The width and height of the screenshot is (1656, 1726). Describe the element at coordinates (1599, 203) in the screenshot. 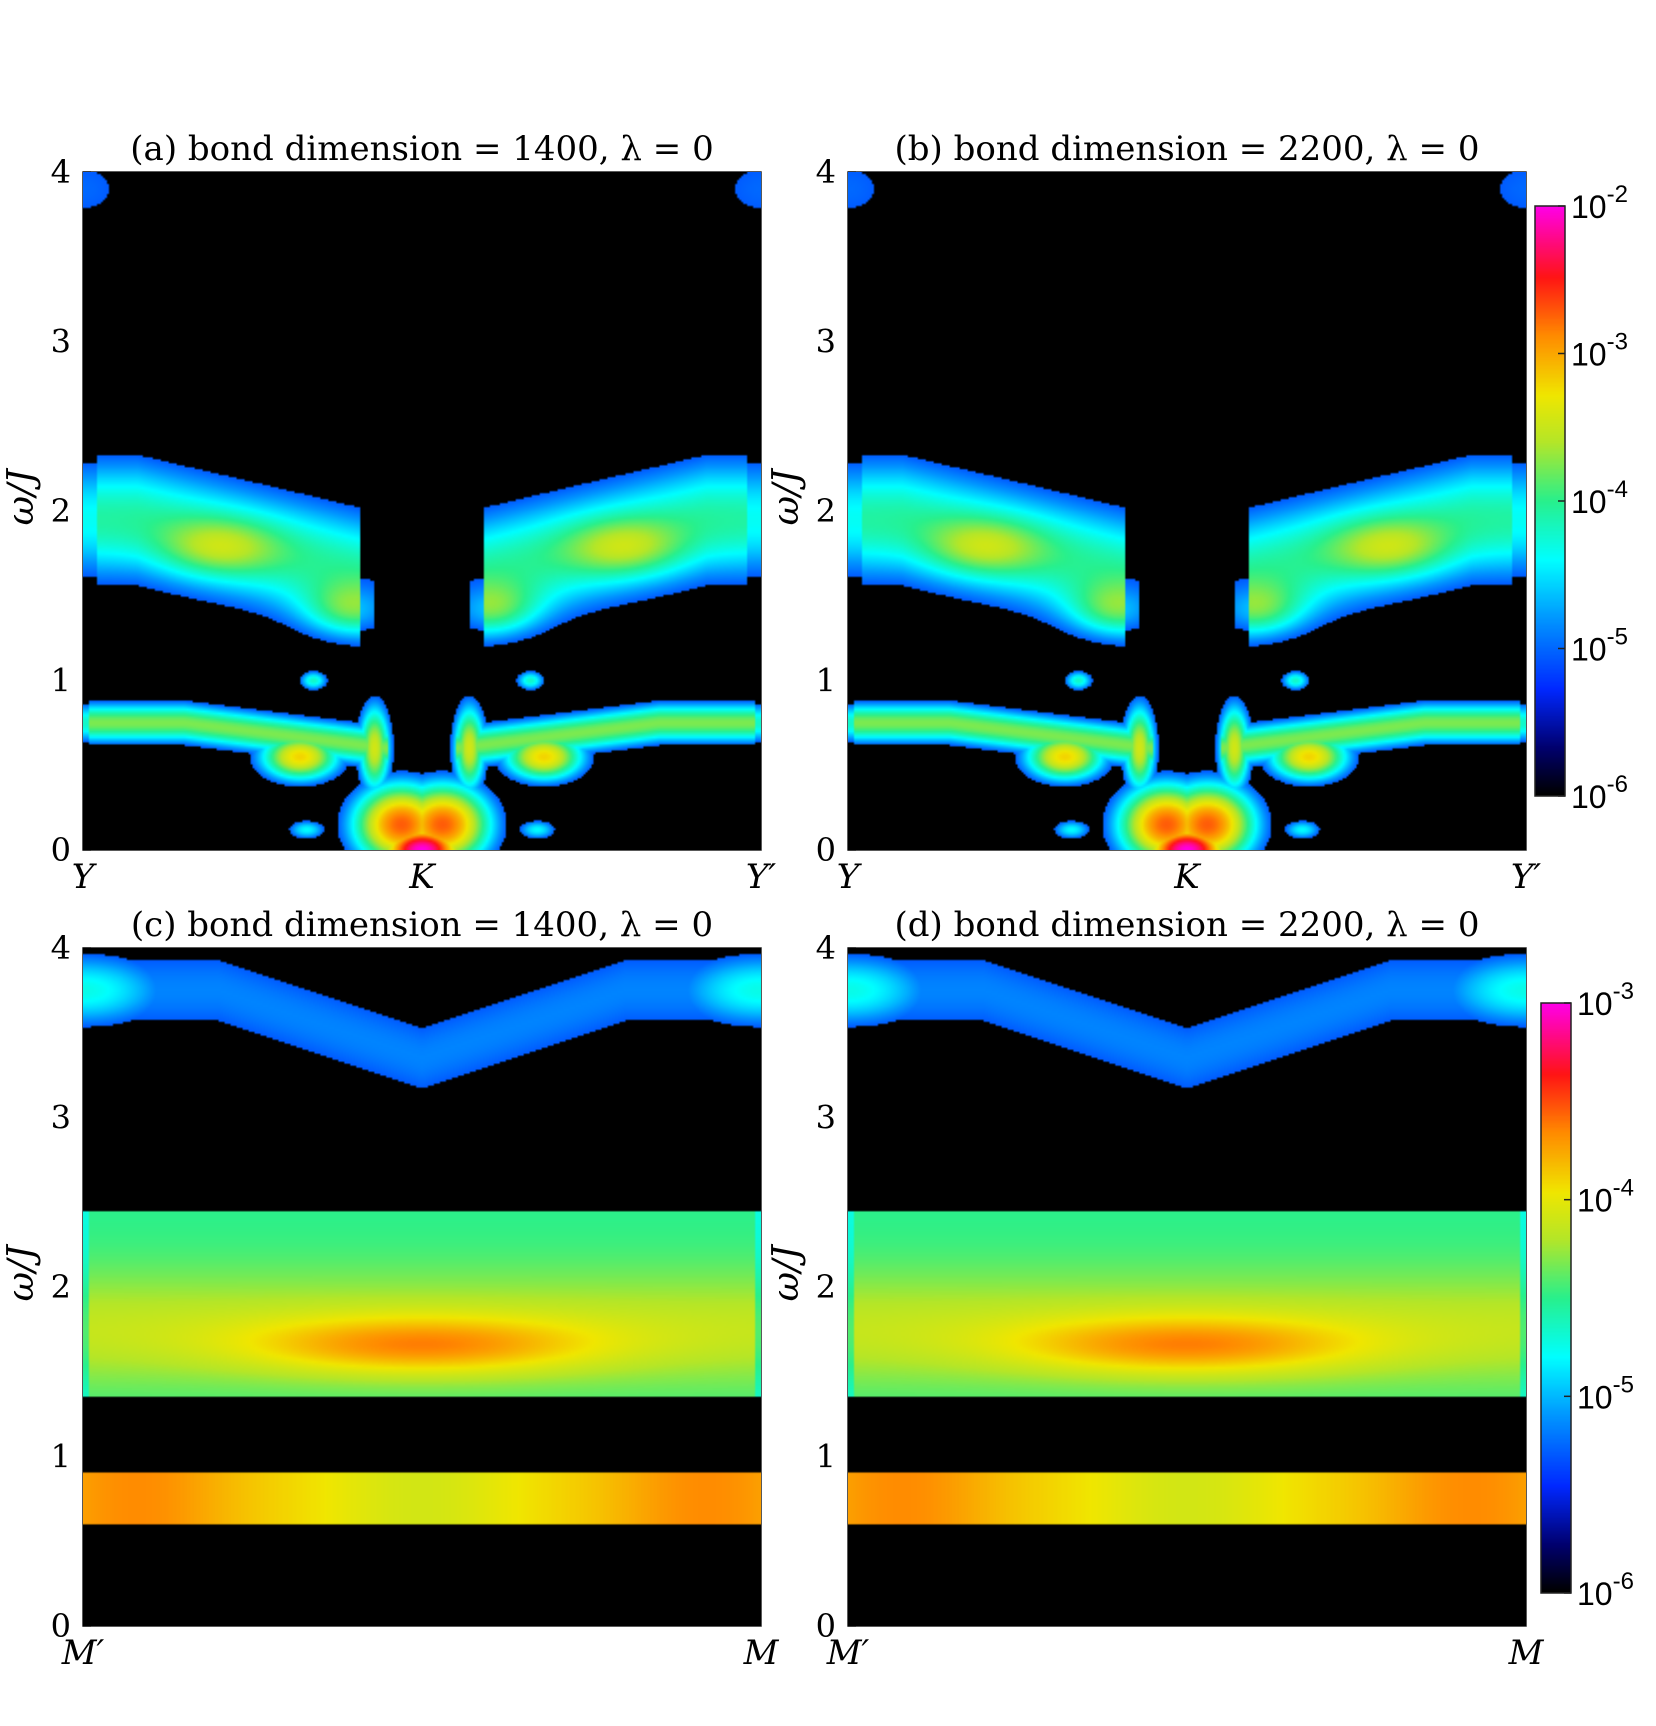

I see `colorbar-tick-label: 10⁻²` at that location.